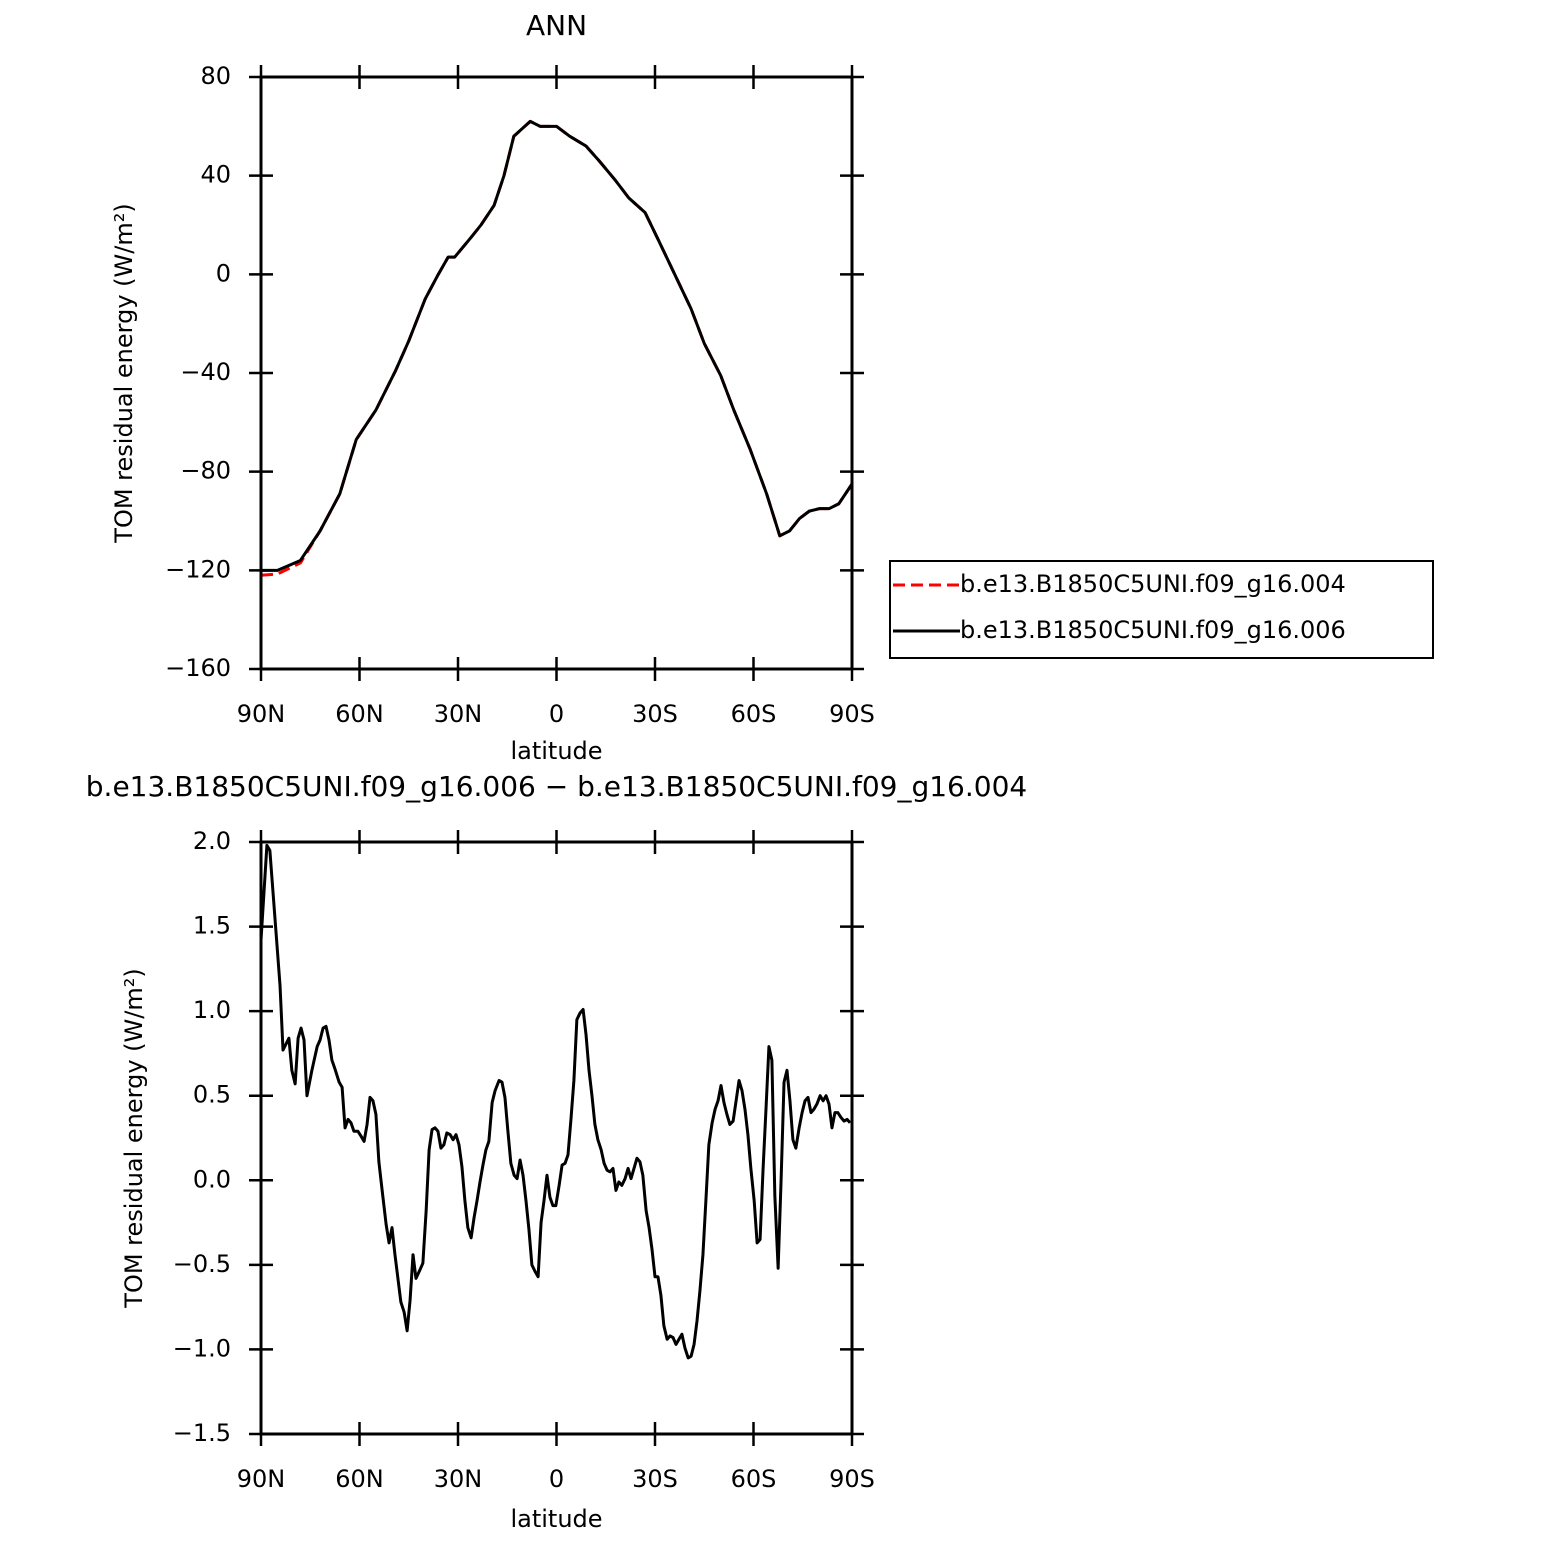 The height and width of the screenshot is (1545, 1541). I want to click on y-tick-label: −1.0, so click(202, 1348).